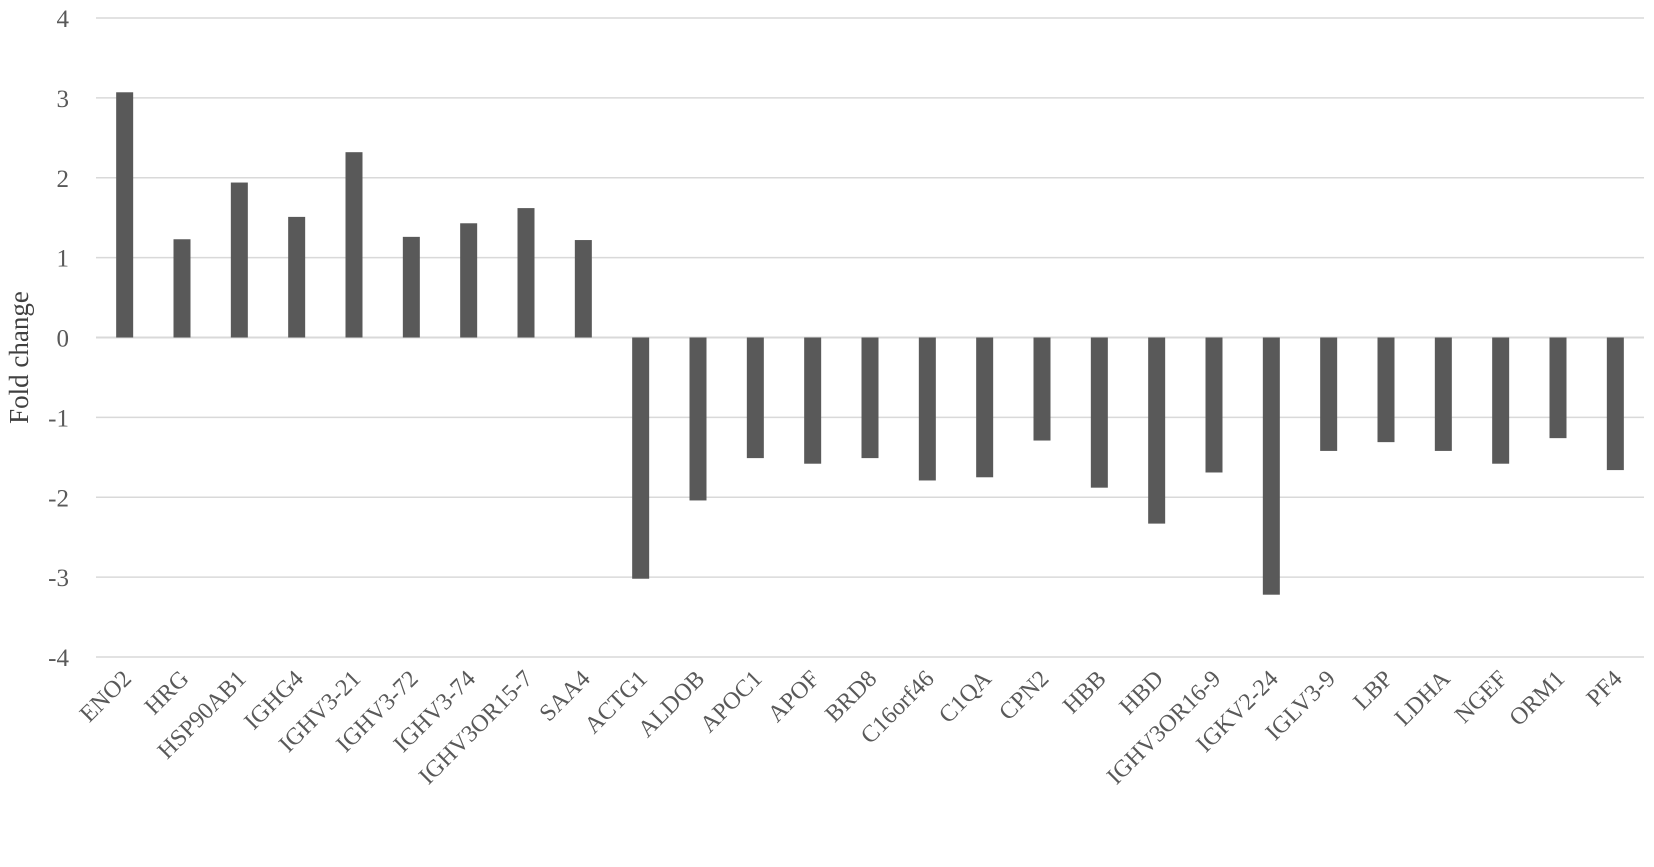 This screenshot has width=1654, height=867. Describe the element at coordinates (870, 398) in the screenshot. I see `bar-brd8` at that location.